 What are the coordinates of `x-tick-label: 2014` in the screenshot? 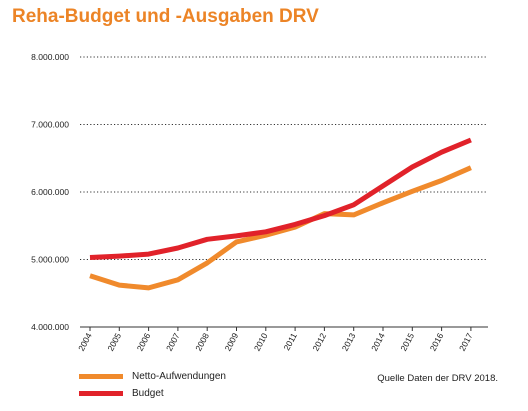 It's located at (378, 342).